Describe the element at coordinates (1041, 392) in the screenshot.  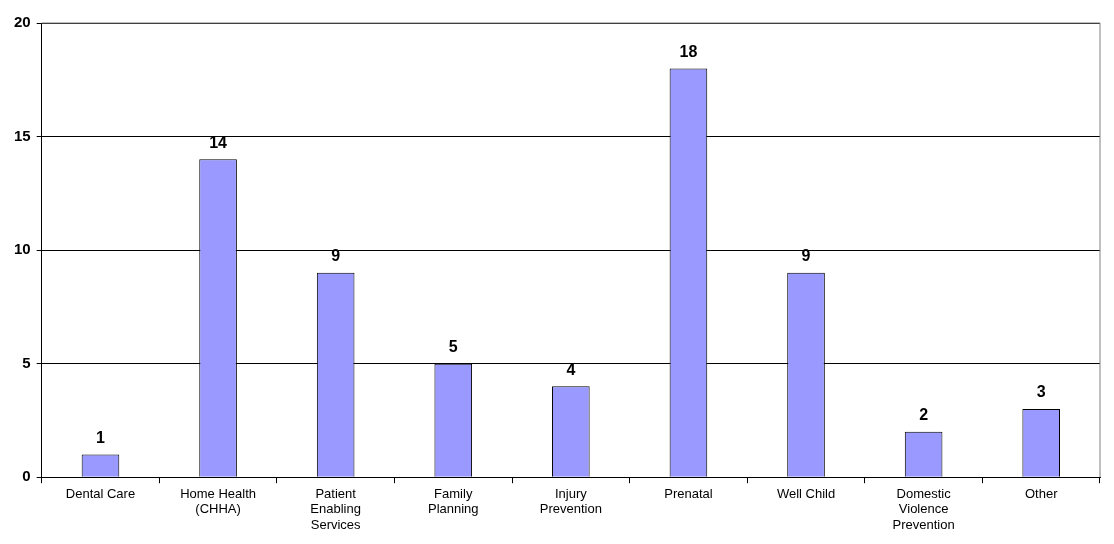
I see `data-label: 3` at that location.